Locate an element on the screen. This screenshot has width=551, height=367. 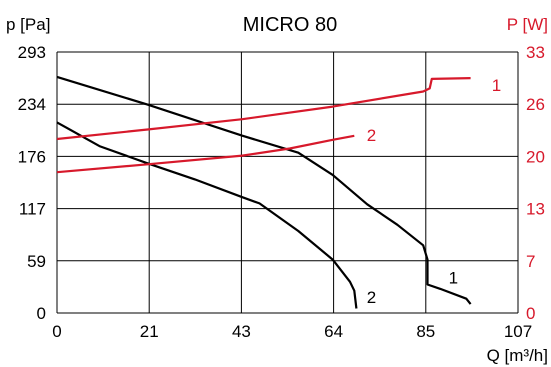
y-right-tick-label: 0 is located at coordinates (530, 313).